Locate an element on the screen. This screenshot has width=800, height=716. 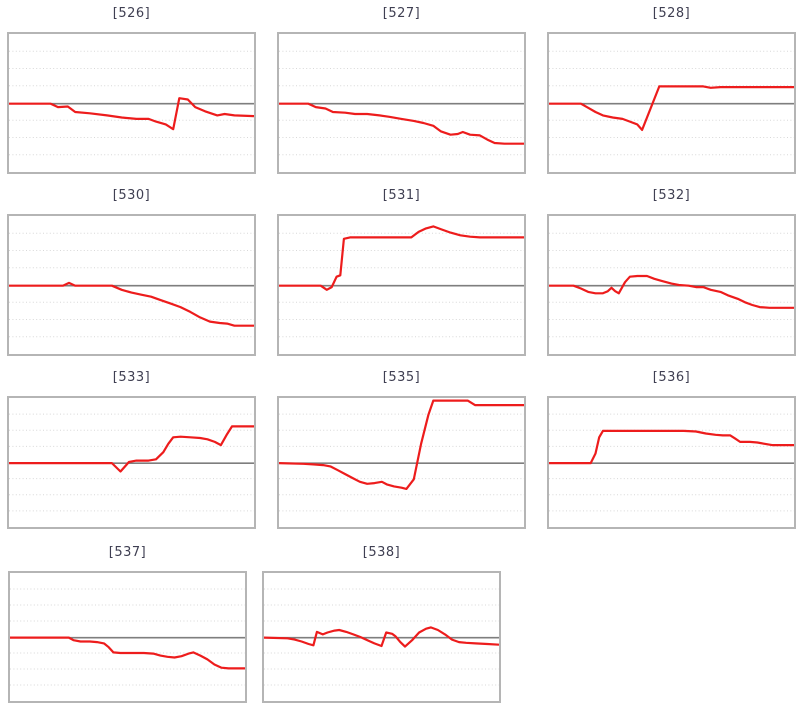
chart-528: [528] is located at coordinates (671, 89).